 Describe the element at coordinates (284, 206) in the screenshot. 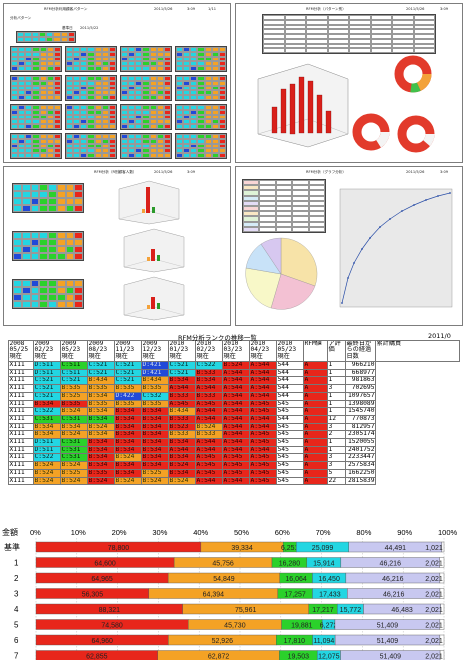

I see `graph-table` at that location.